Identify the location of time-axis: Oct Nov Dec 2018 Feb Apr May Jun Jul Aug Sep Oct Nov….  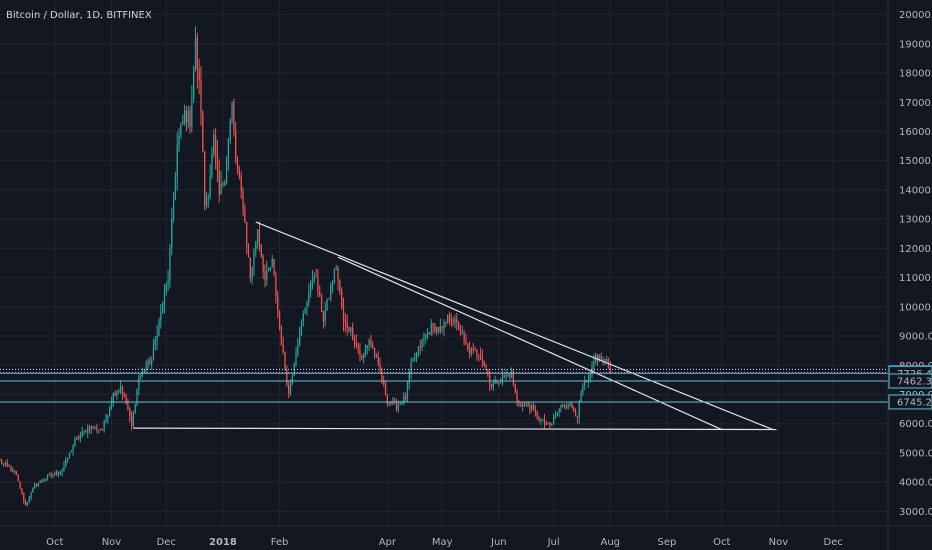
(444, 542).